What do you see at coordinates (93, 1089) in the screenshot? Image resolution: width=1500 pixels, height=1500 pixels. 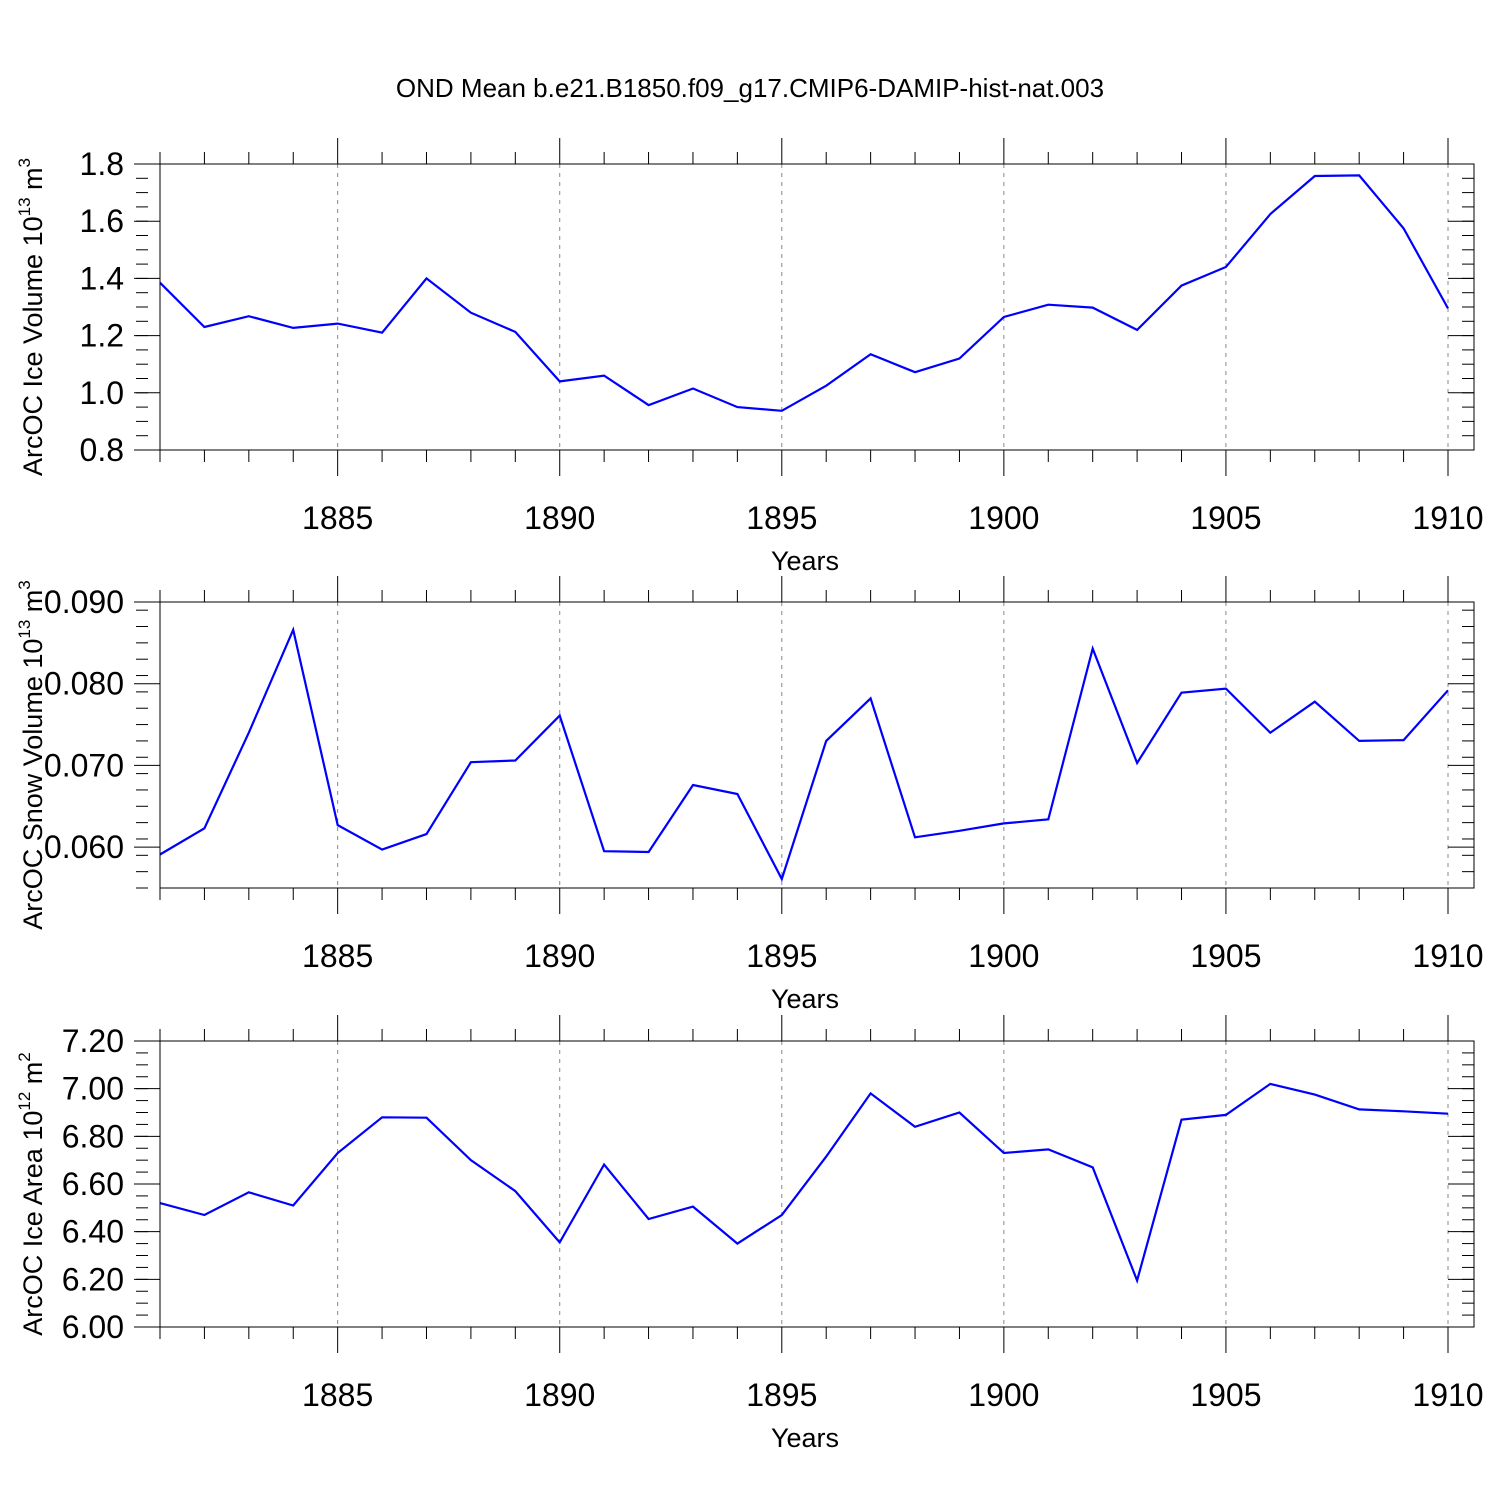 I see `y-tick-label: 7.00` at bounding box center [93, 1089].